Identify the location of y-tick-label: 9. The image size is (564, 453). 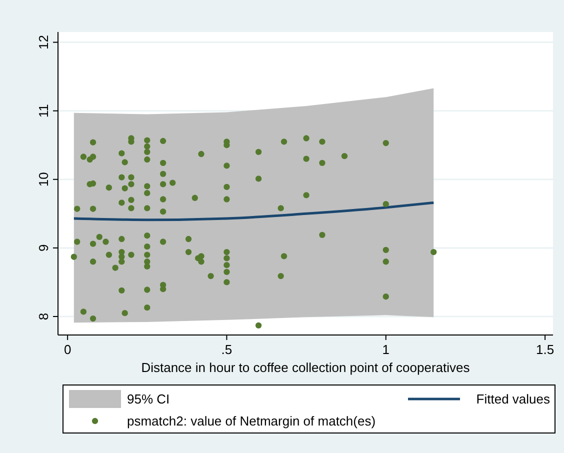
(43, 248).